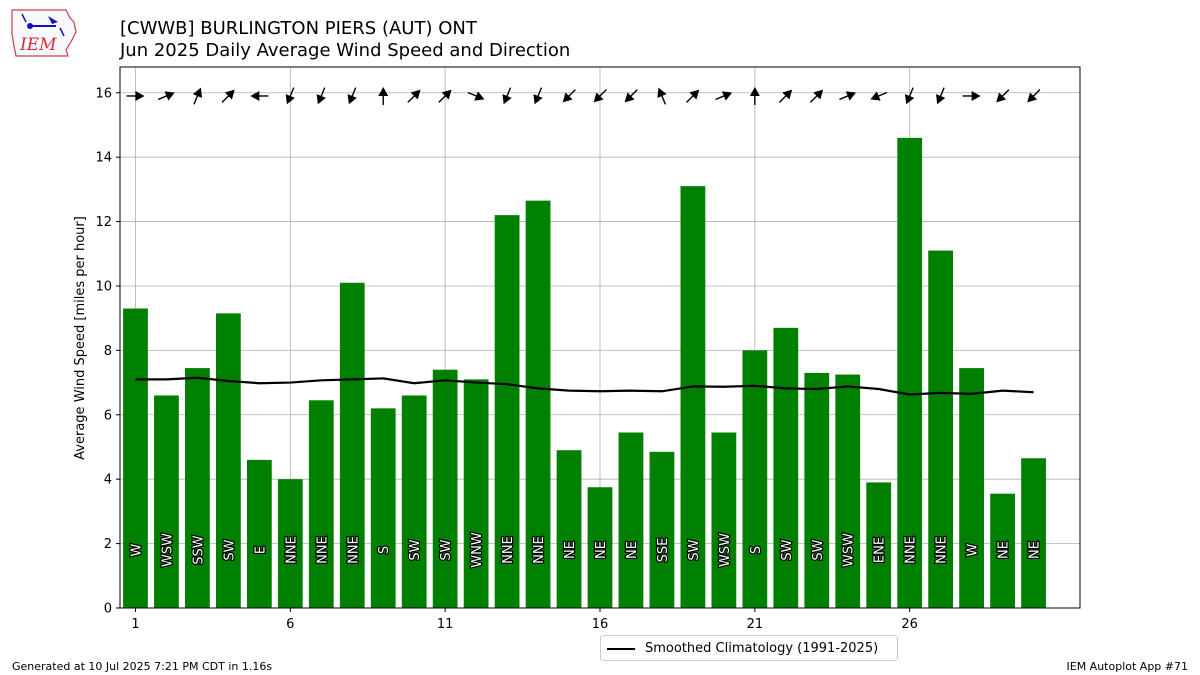 Image resolution: width=1200 pixels, height=675 pixels. I want to click on y-tick-label: 16, so click(103, 93).